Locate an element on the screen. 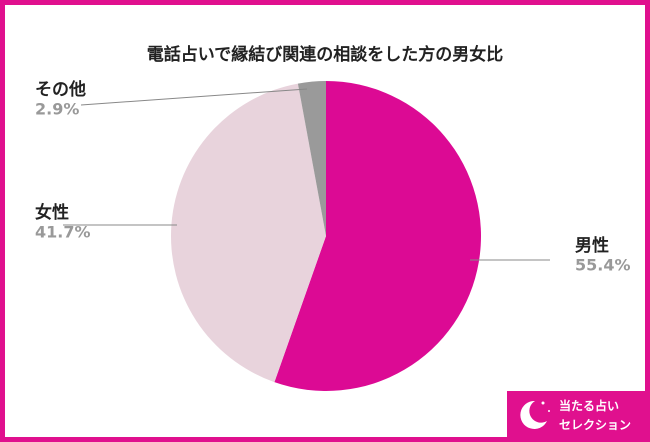 This screenshot has width=650, height=442. slice-name: 男性 is located at coordinates (592, 245).